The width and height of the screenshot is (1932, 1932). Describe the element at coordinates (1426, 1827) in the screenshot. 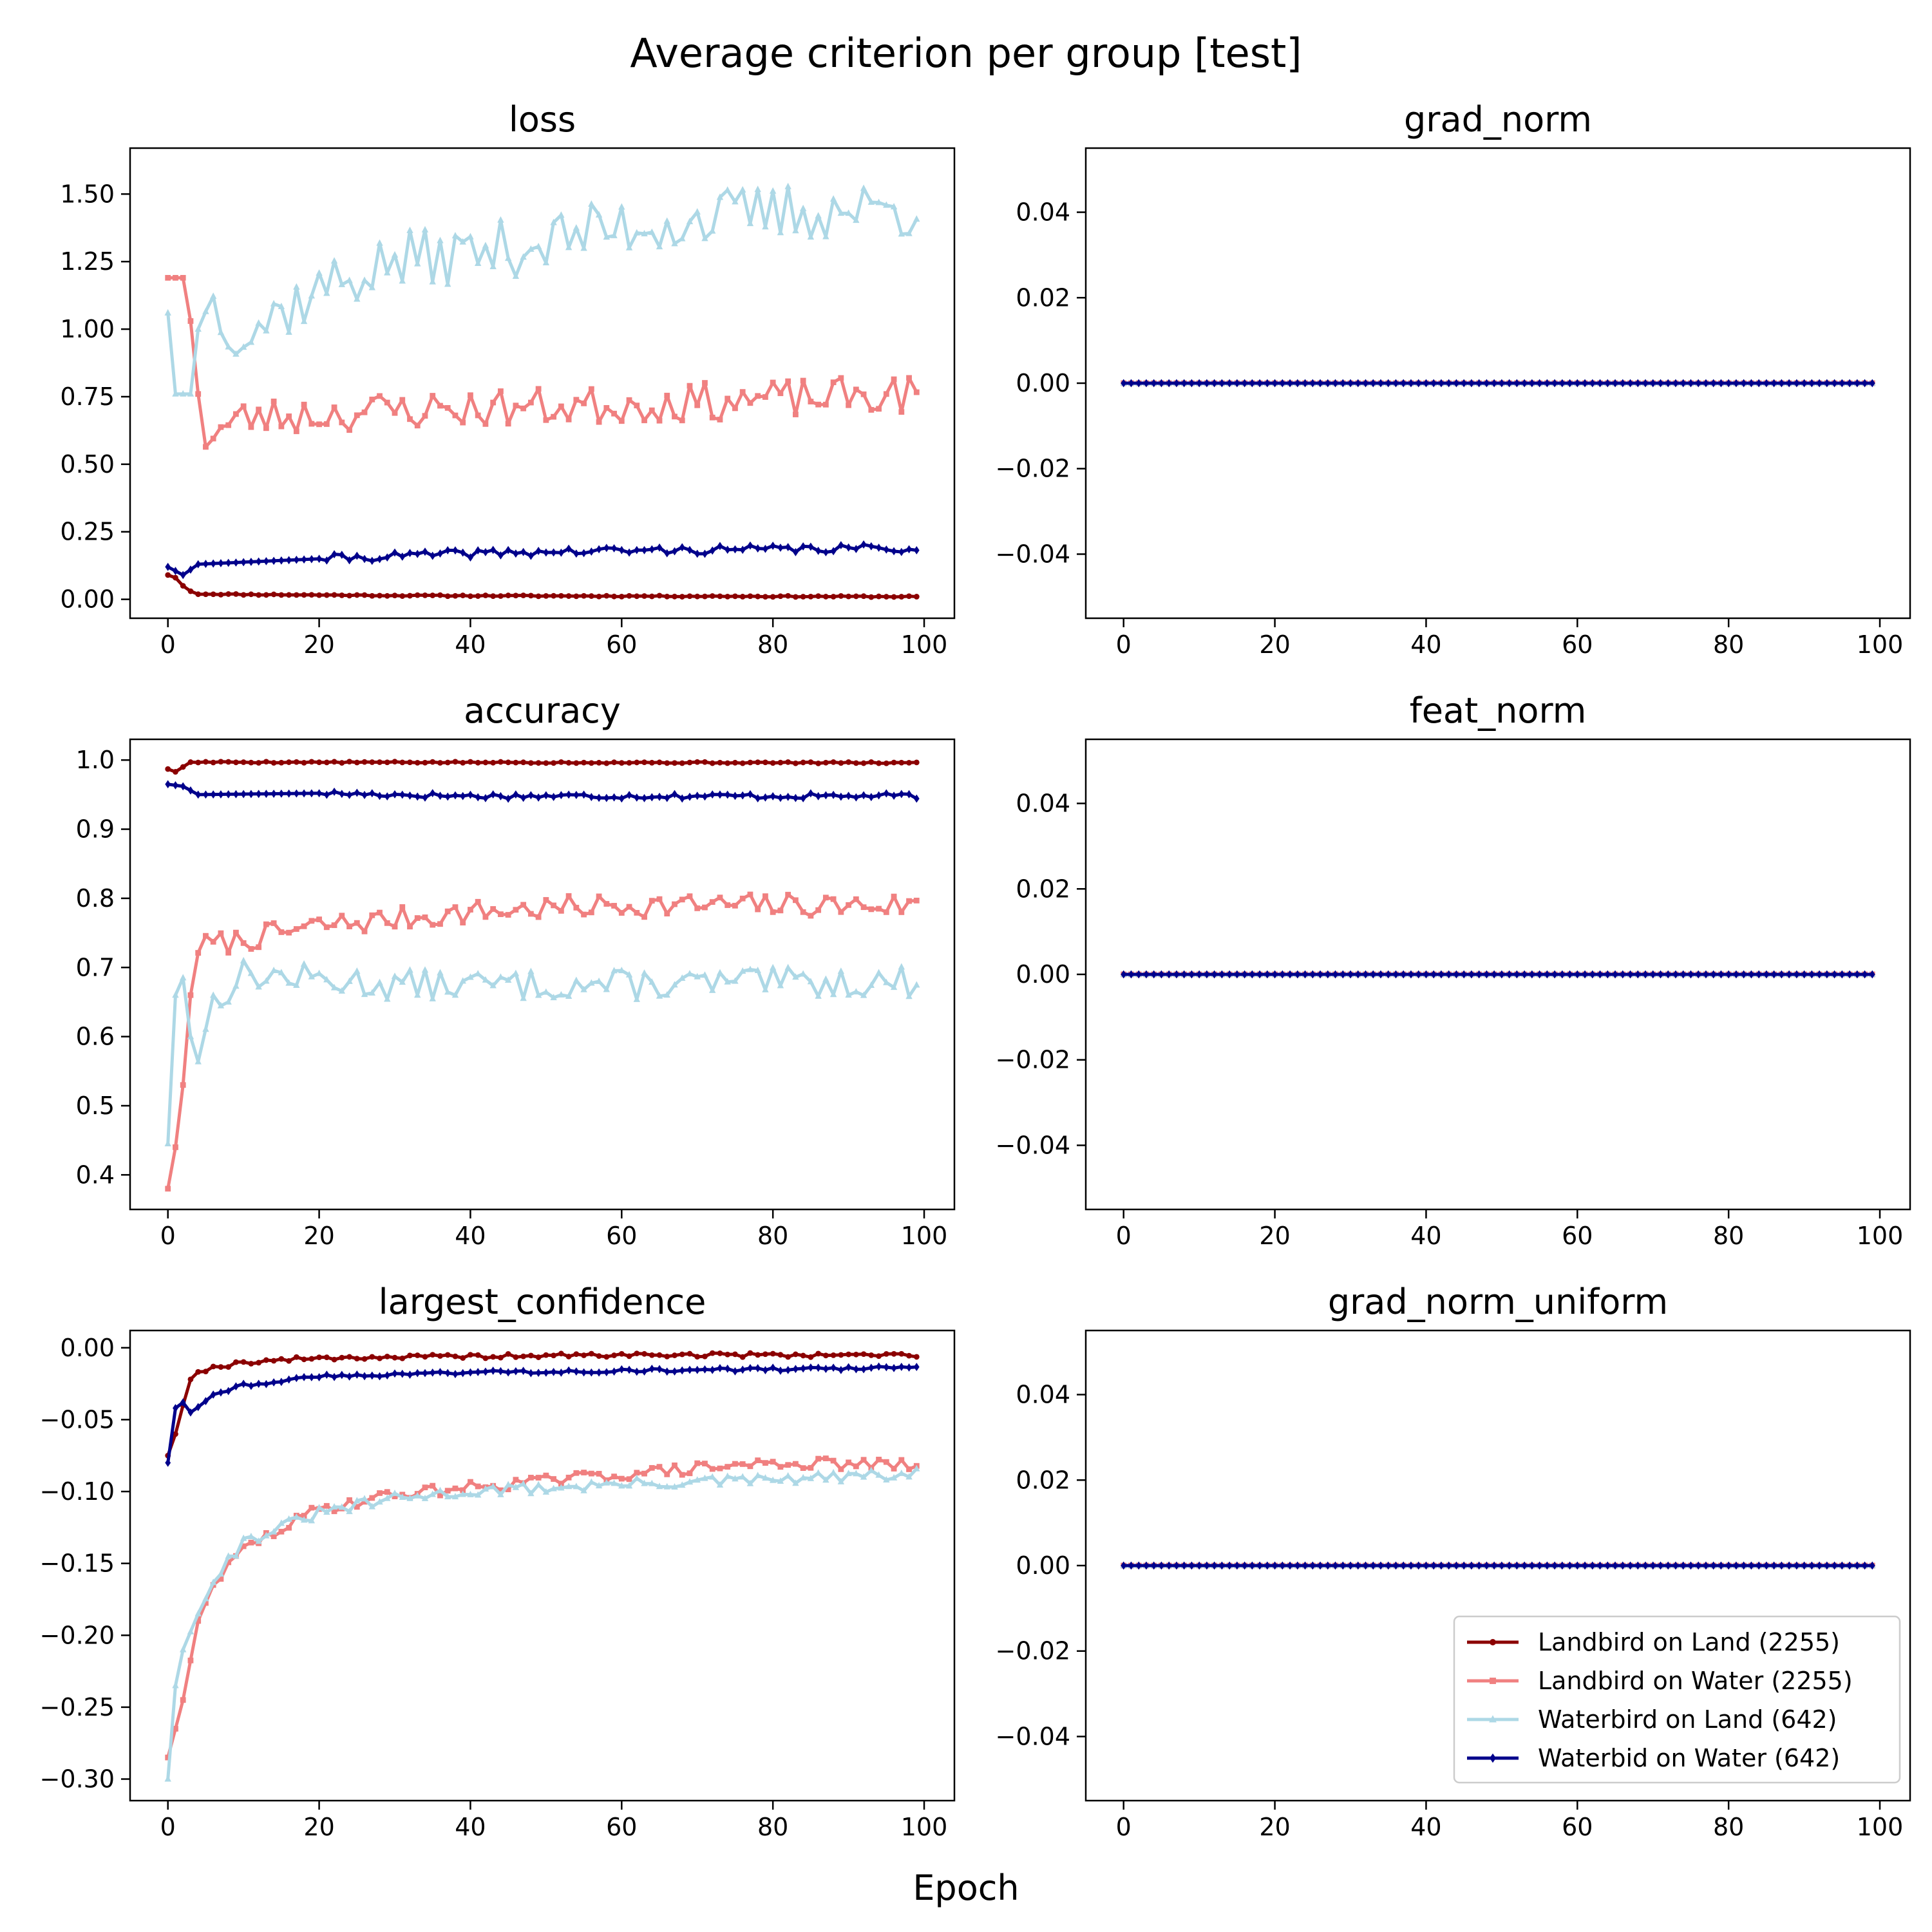

I see `x-tick-label: 40` at that location.